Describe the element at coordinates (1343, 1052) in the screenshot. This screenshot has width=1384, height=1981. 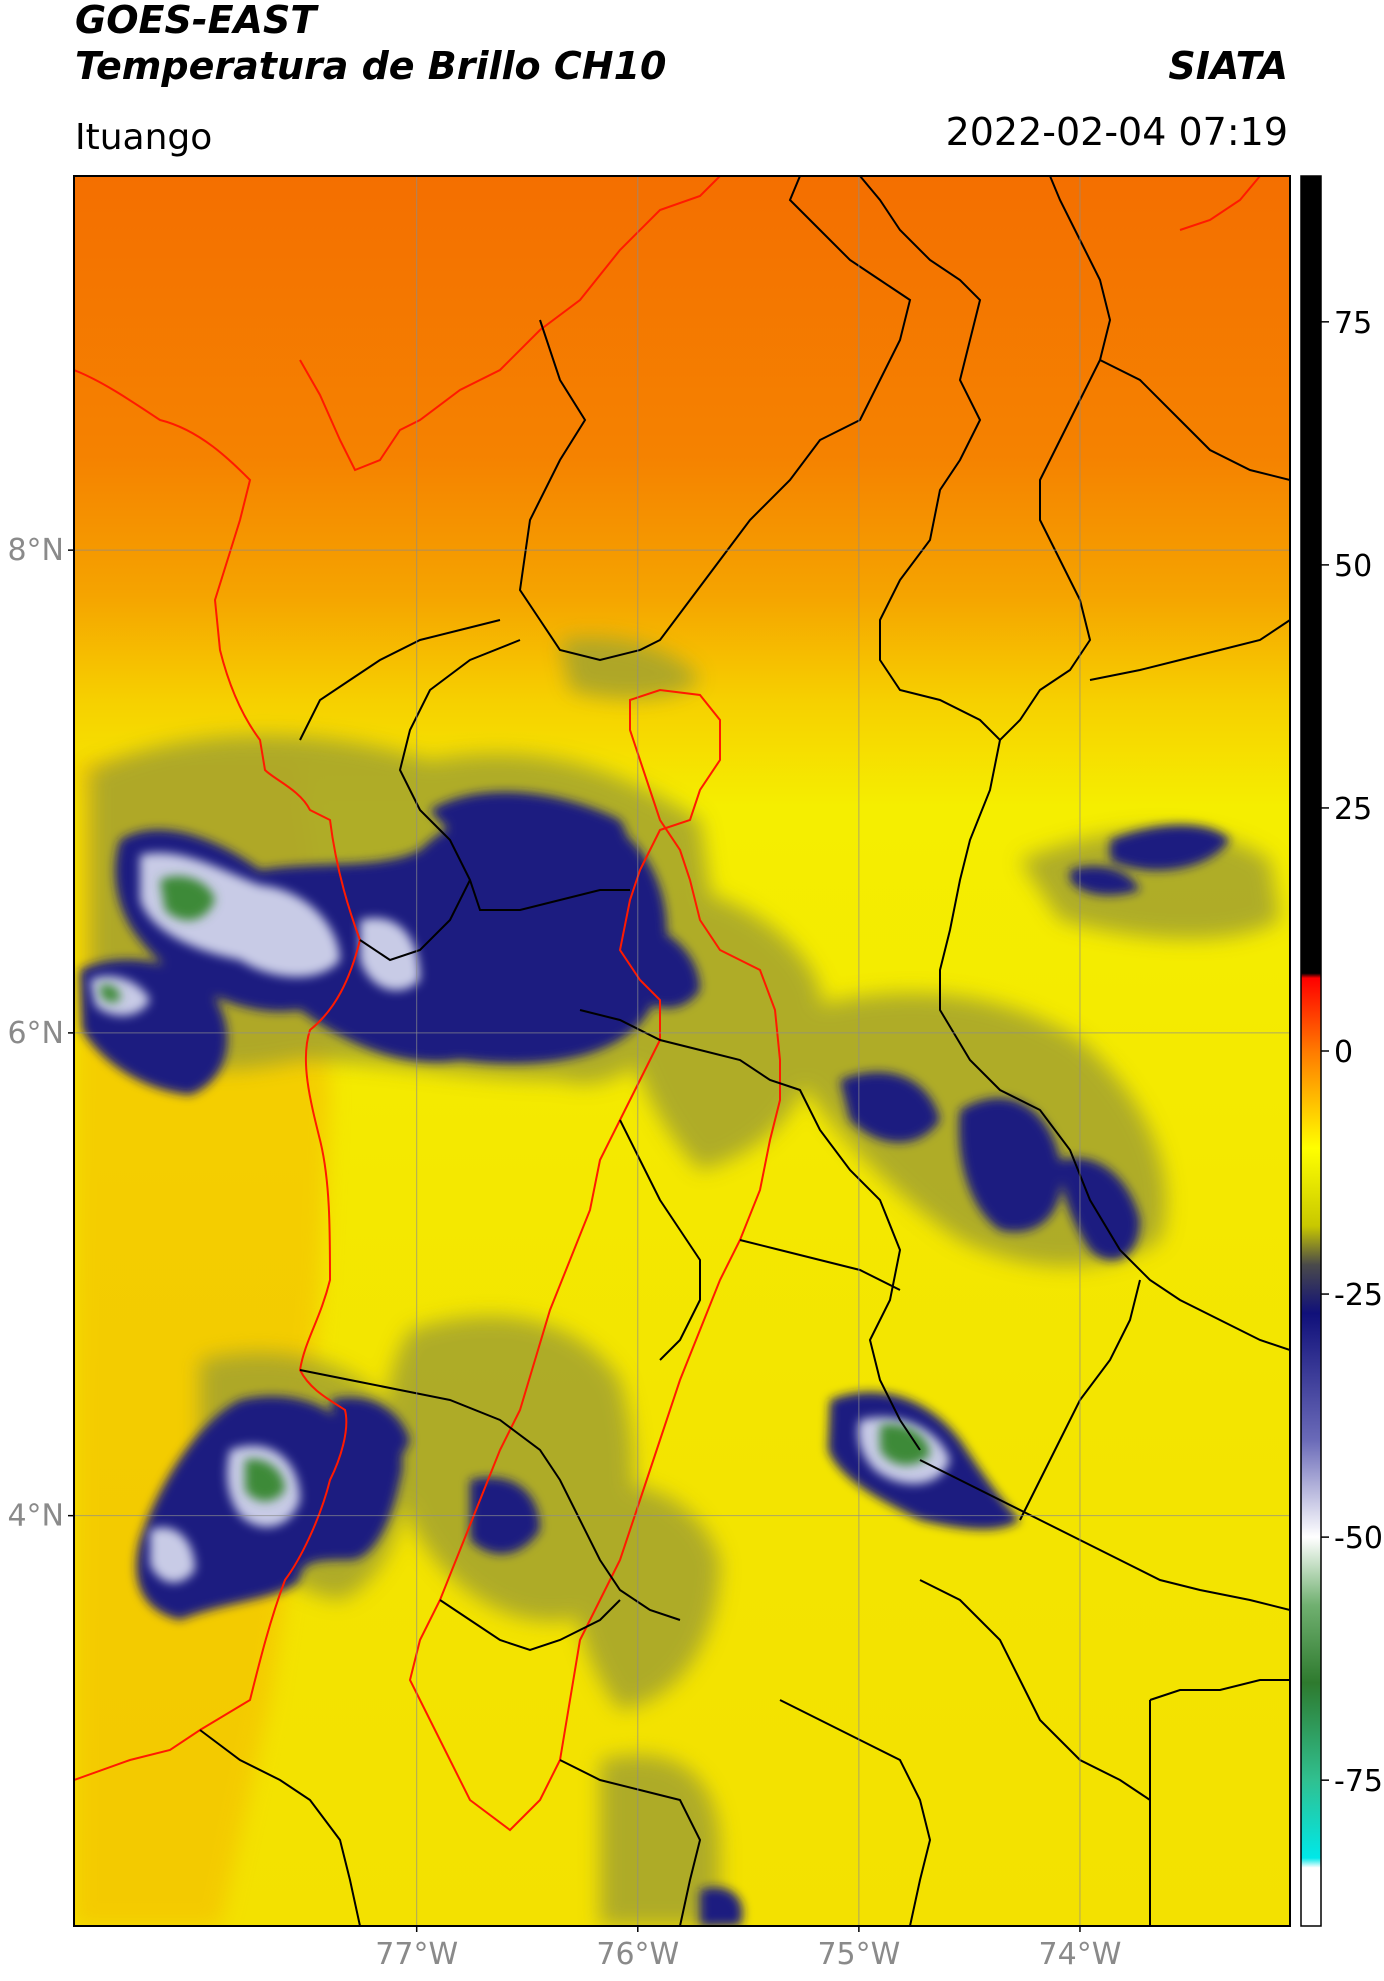
I see `colorbar-tick-label: 0` at that location.